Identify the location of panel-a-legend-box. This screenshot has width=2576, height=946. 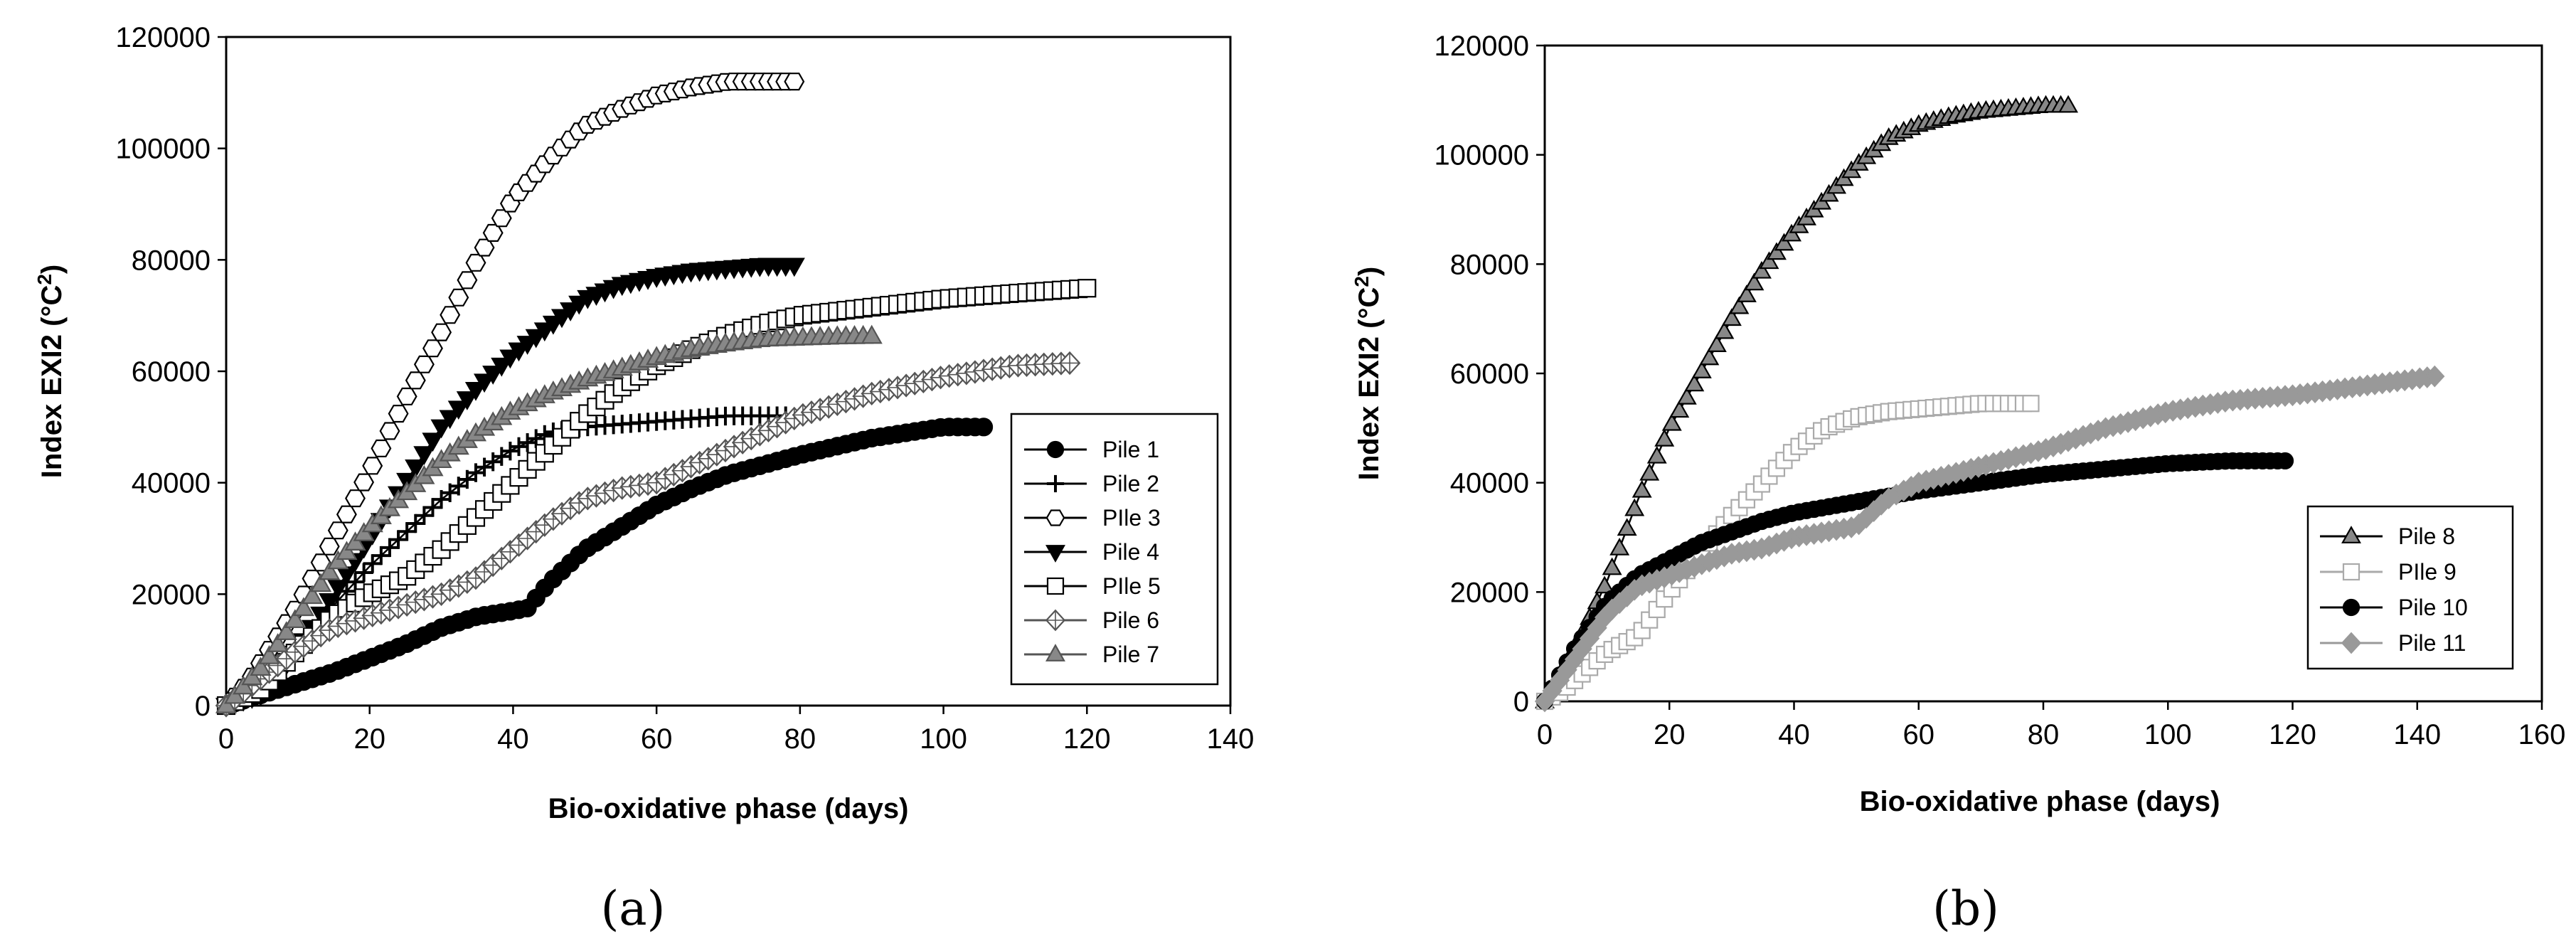
(1114, 549).